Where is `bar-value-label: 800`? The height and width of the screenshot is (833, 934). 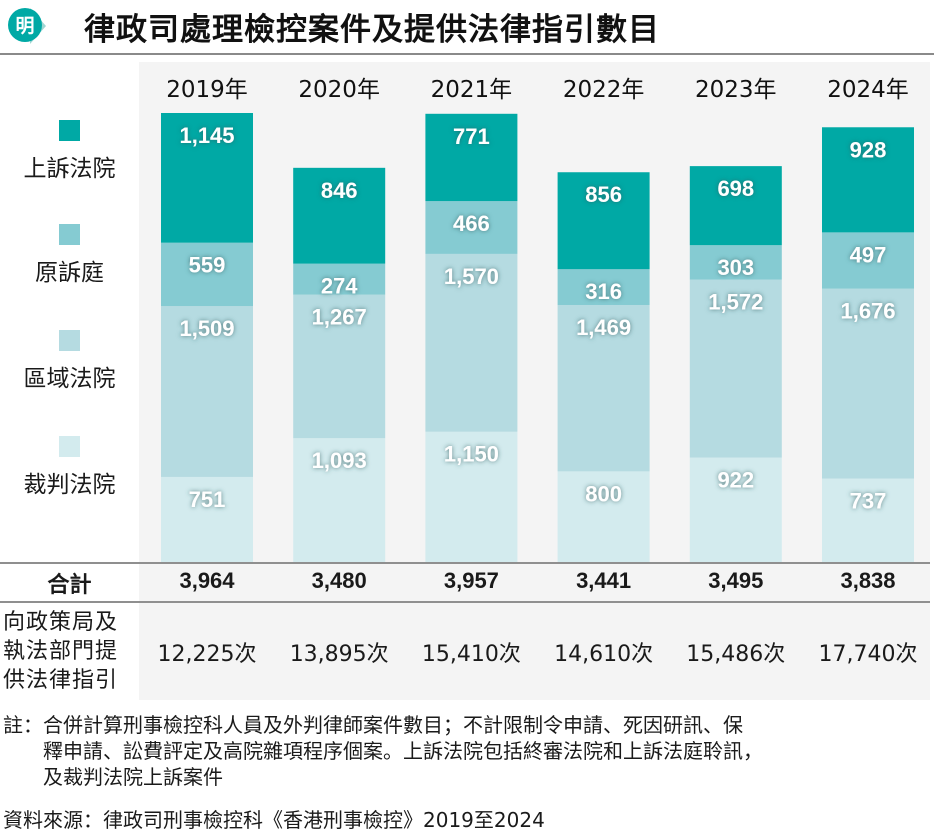 bar-value-label: 800 is located at coordinates (603, 493).